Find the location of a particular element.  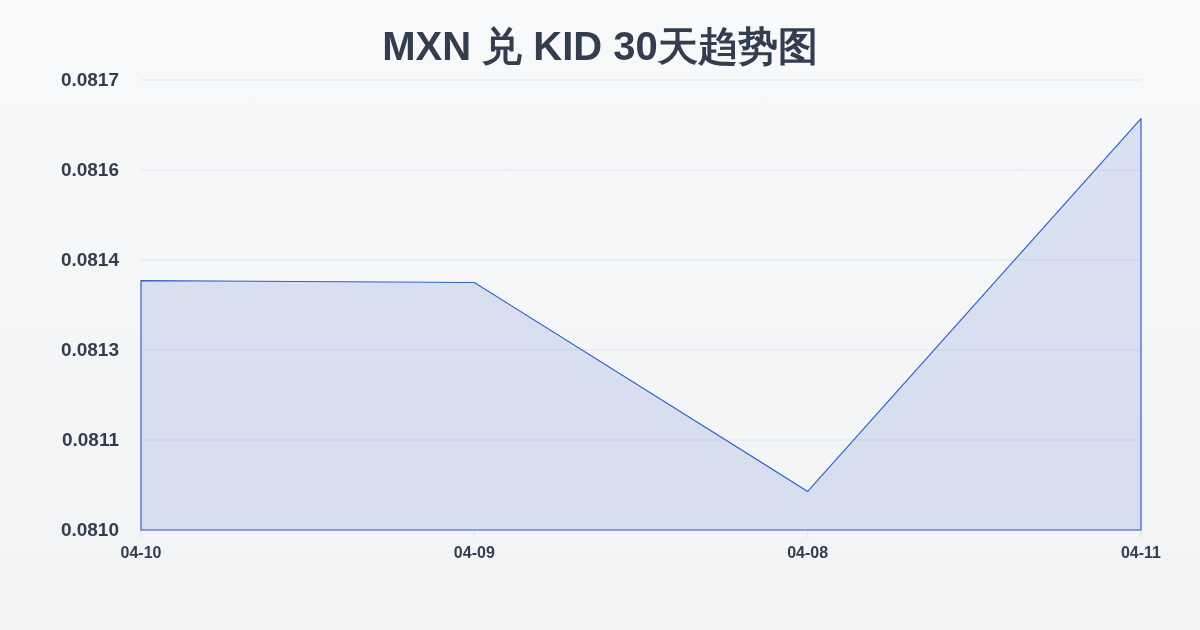

y-tick-label: 0.0814 is located at coordinates (90, 259).